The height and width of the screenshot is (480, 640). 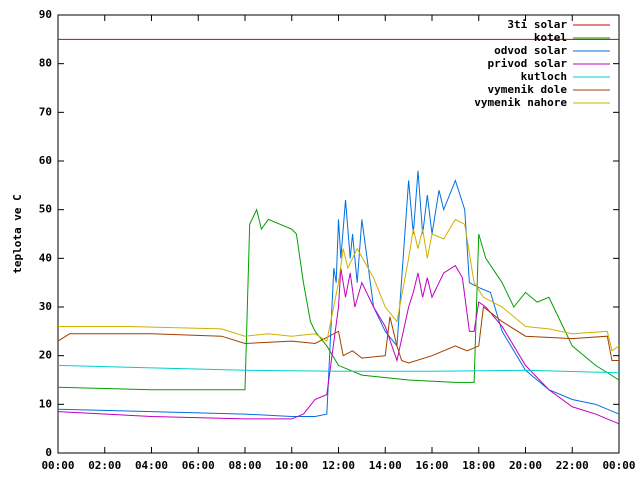 I want to click on y-tick-label: 20, so click(x=45, y=355).